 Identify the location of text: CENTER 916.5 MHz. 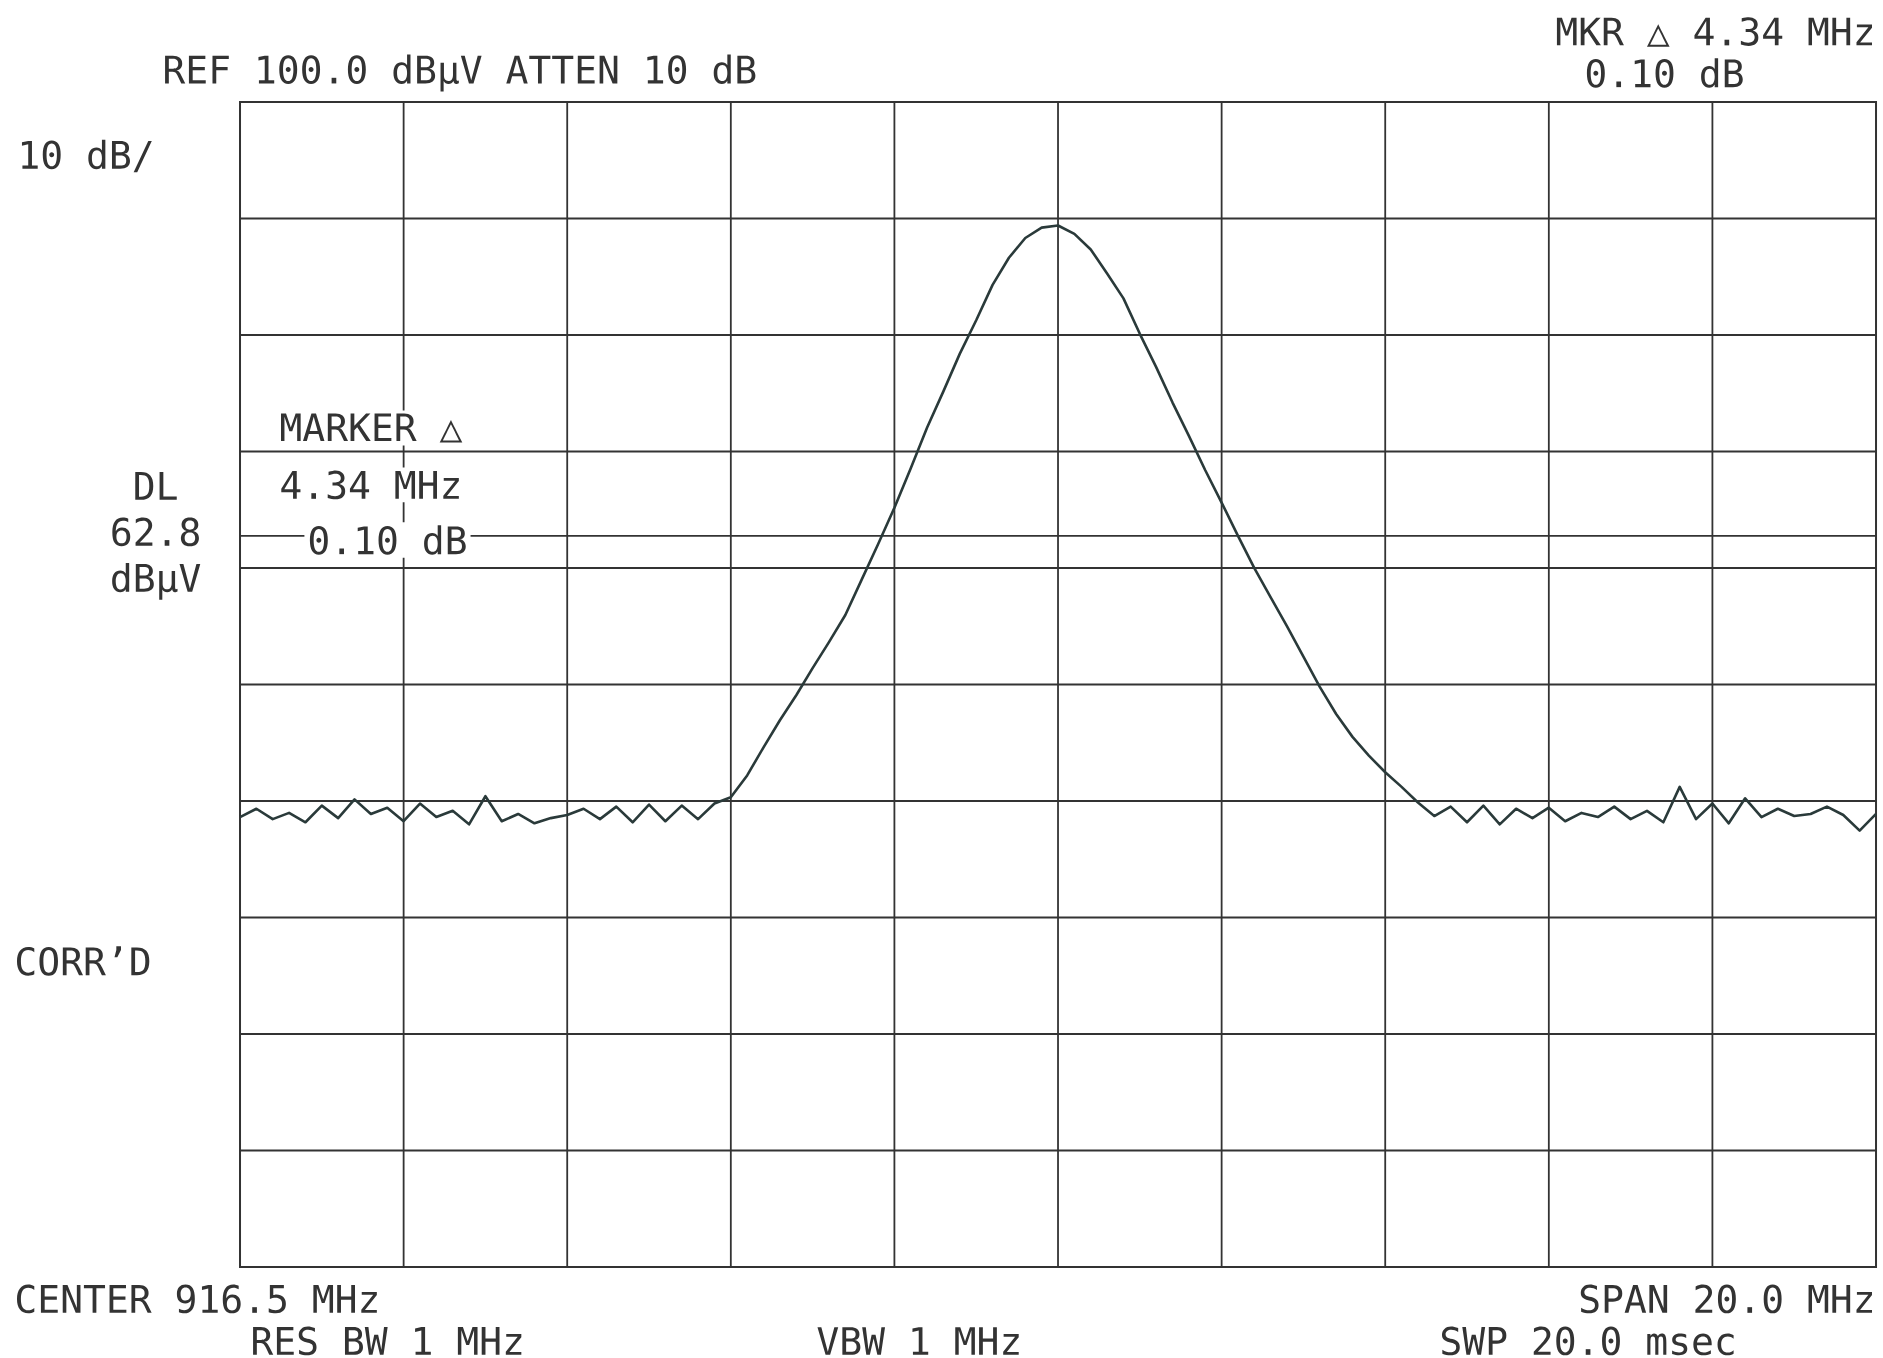
(196, 1299).